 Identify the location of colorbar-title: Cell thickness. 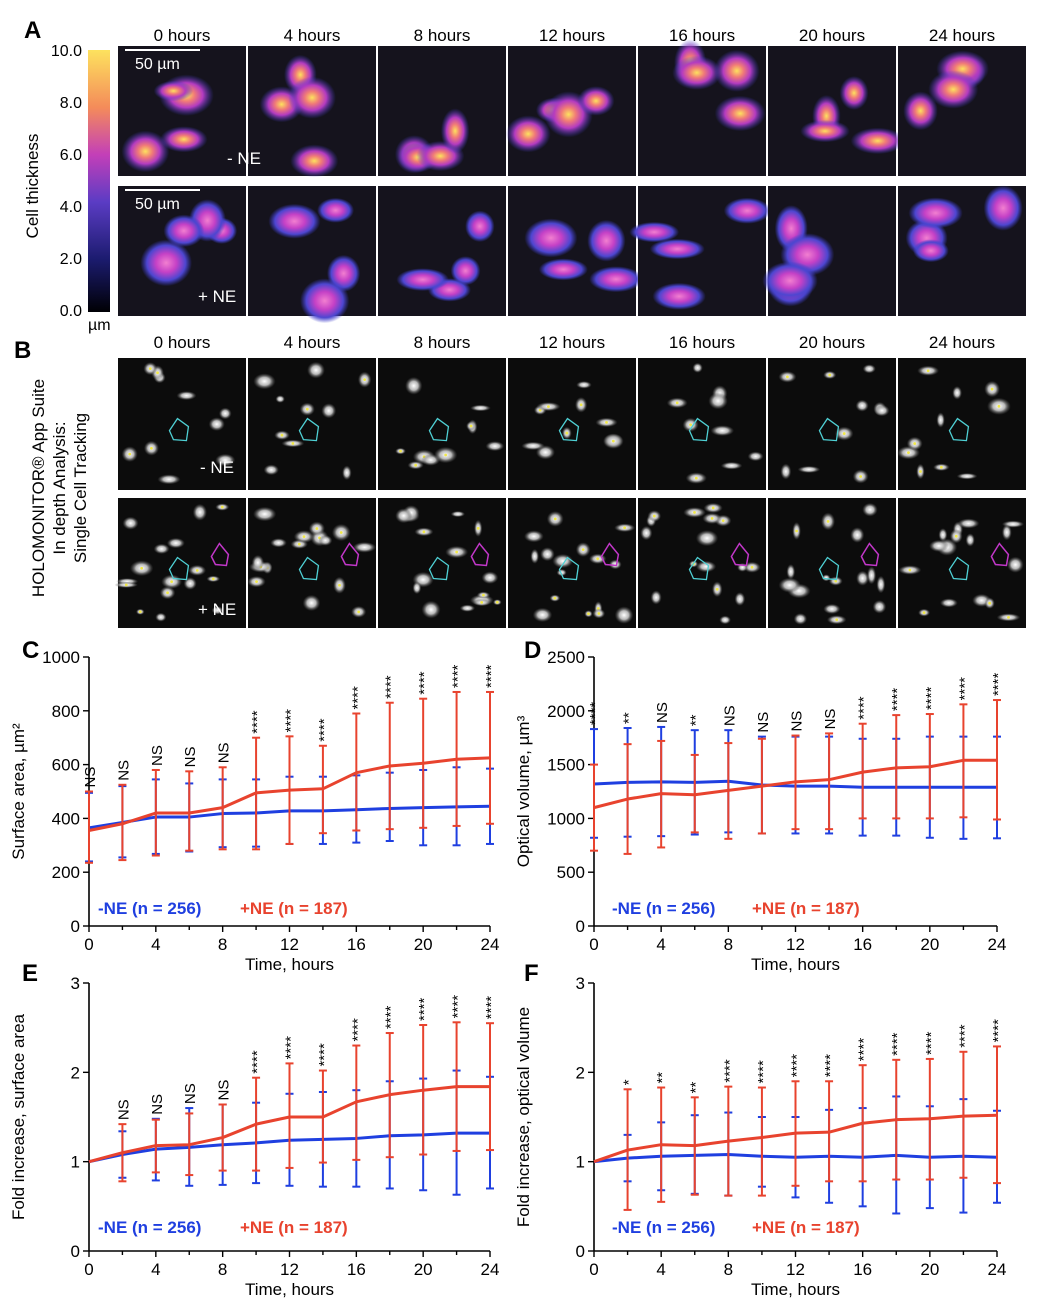
(32, 186).